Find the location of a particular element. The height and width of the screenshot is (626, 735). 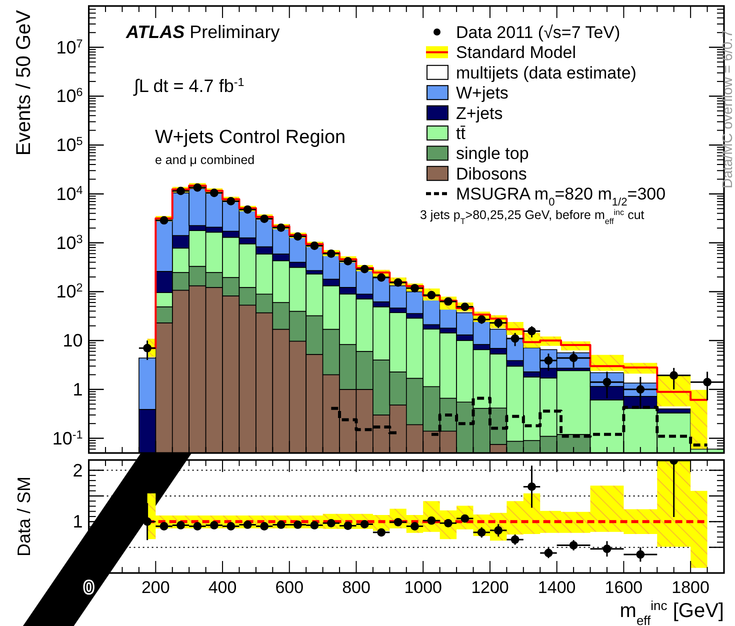

y-axis-title: Data / SM is located at coordinates (24, 516).